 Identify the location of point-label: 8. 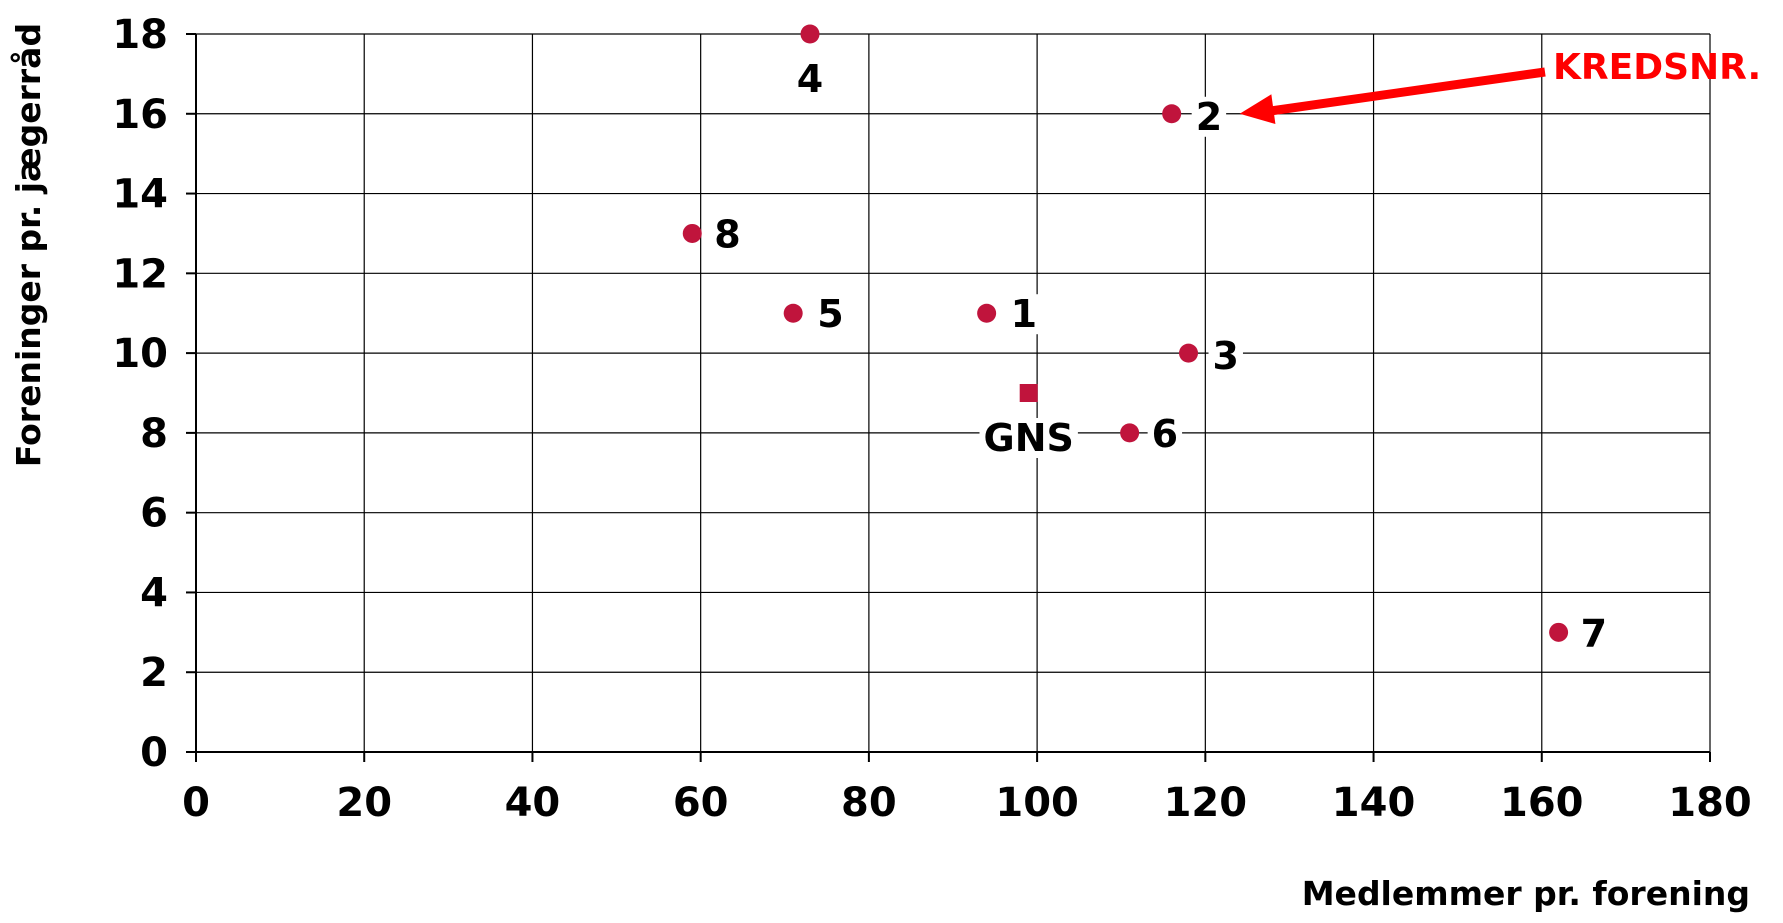
(727, 234).